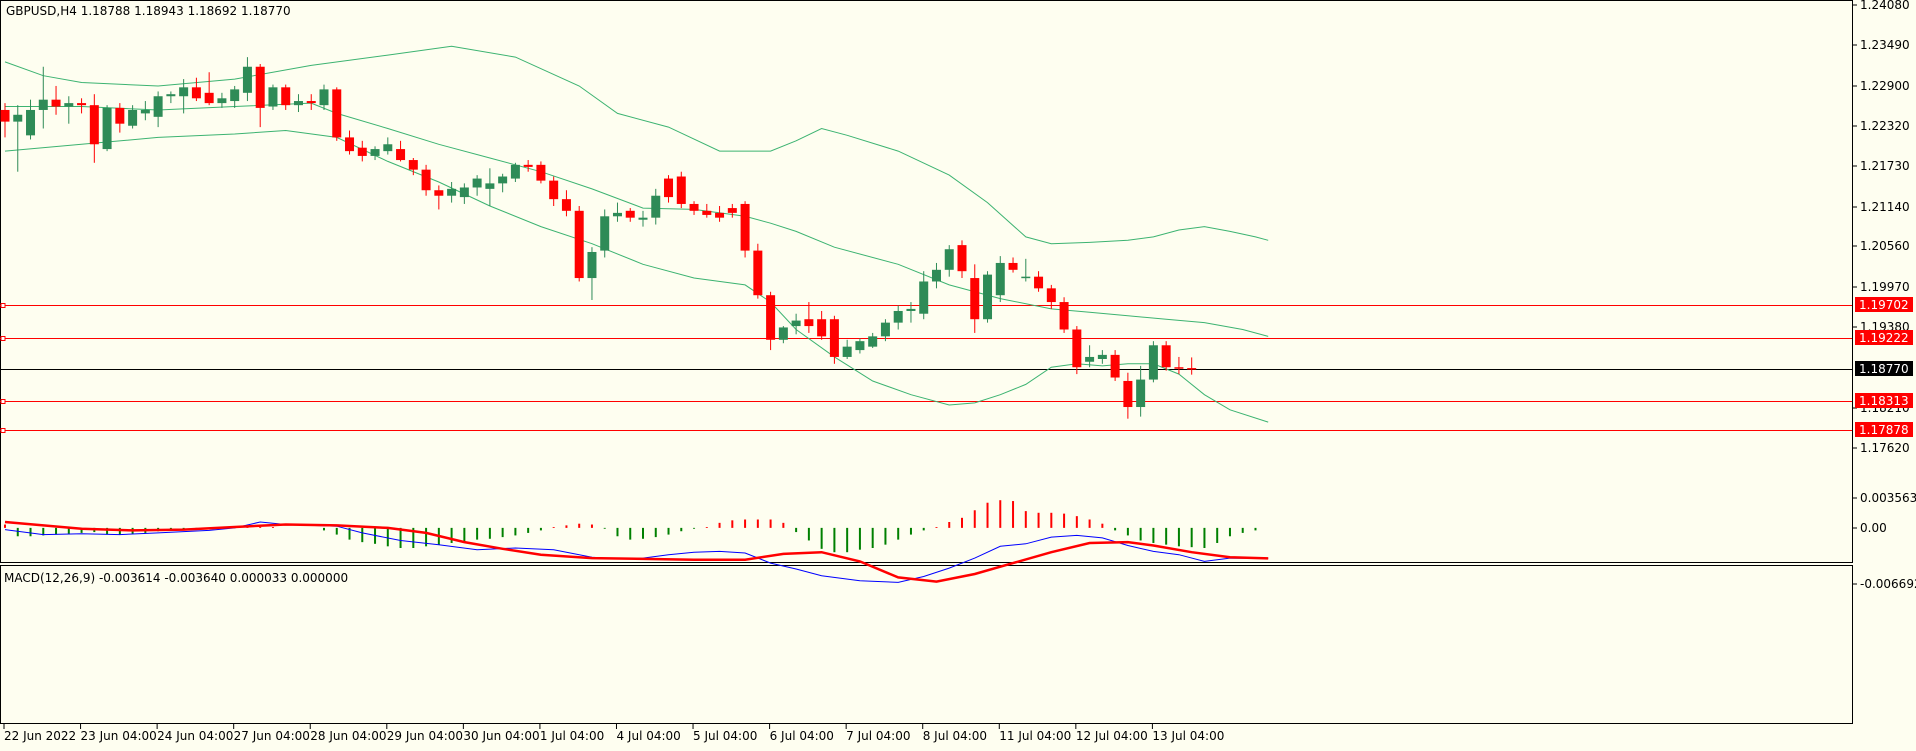  What do you see at coordinates (1888, 584) in the screenshot?
I see `macd-tick-label: -0.006692` at bounding box center [1888, 584].